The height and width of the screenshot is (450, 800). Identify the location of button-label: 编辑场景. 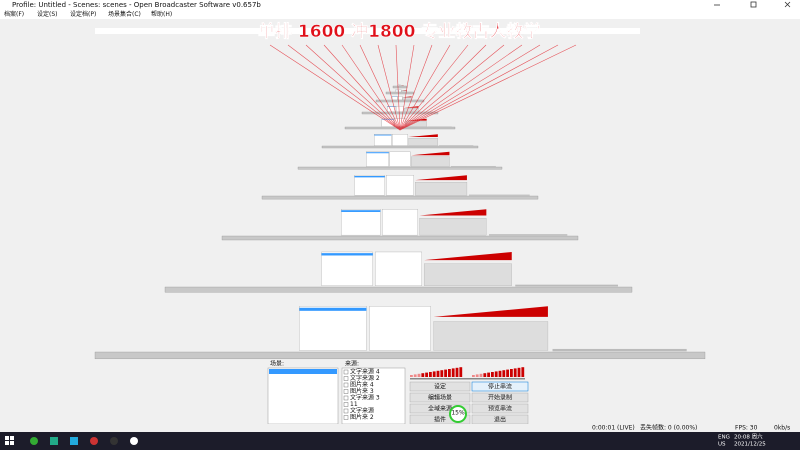
(440, 397).